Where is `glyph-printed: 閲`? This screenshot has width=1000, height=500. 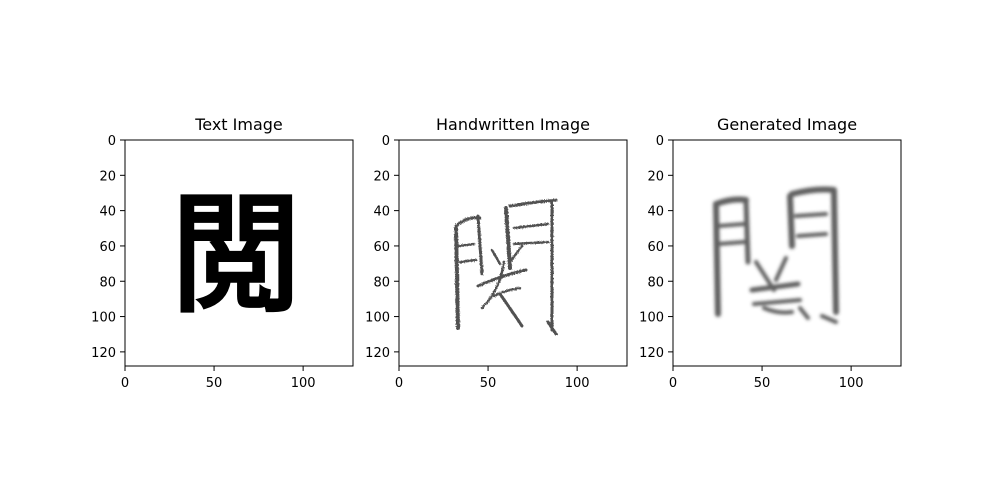 glyph-printed: 閲 is located at coordinates (236, 255).